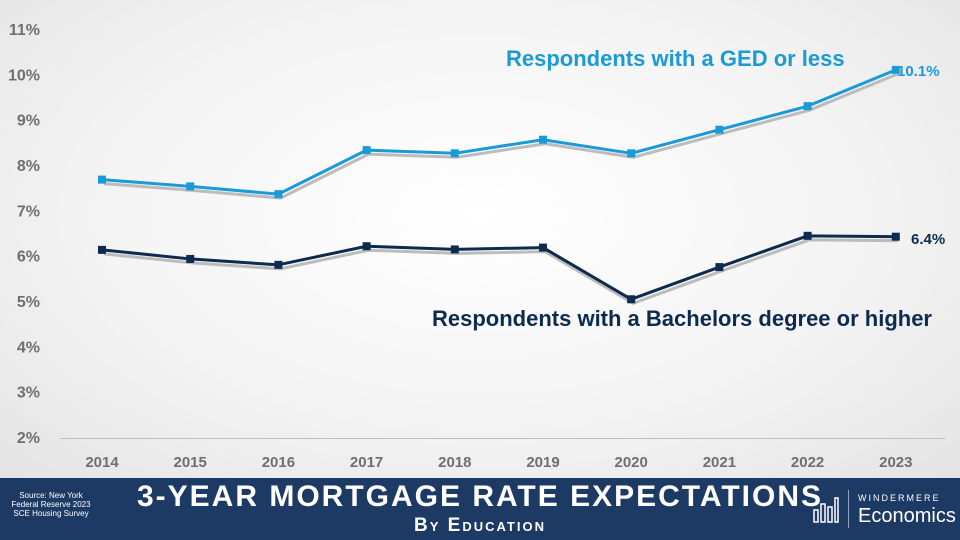 This screenshot has width=960, height=540. I want to click on y-tick-label: 2%, so click(28, 438).